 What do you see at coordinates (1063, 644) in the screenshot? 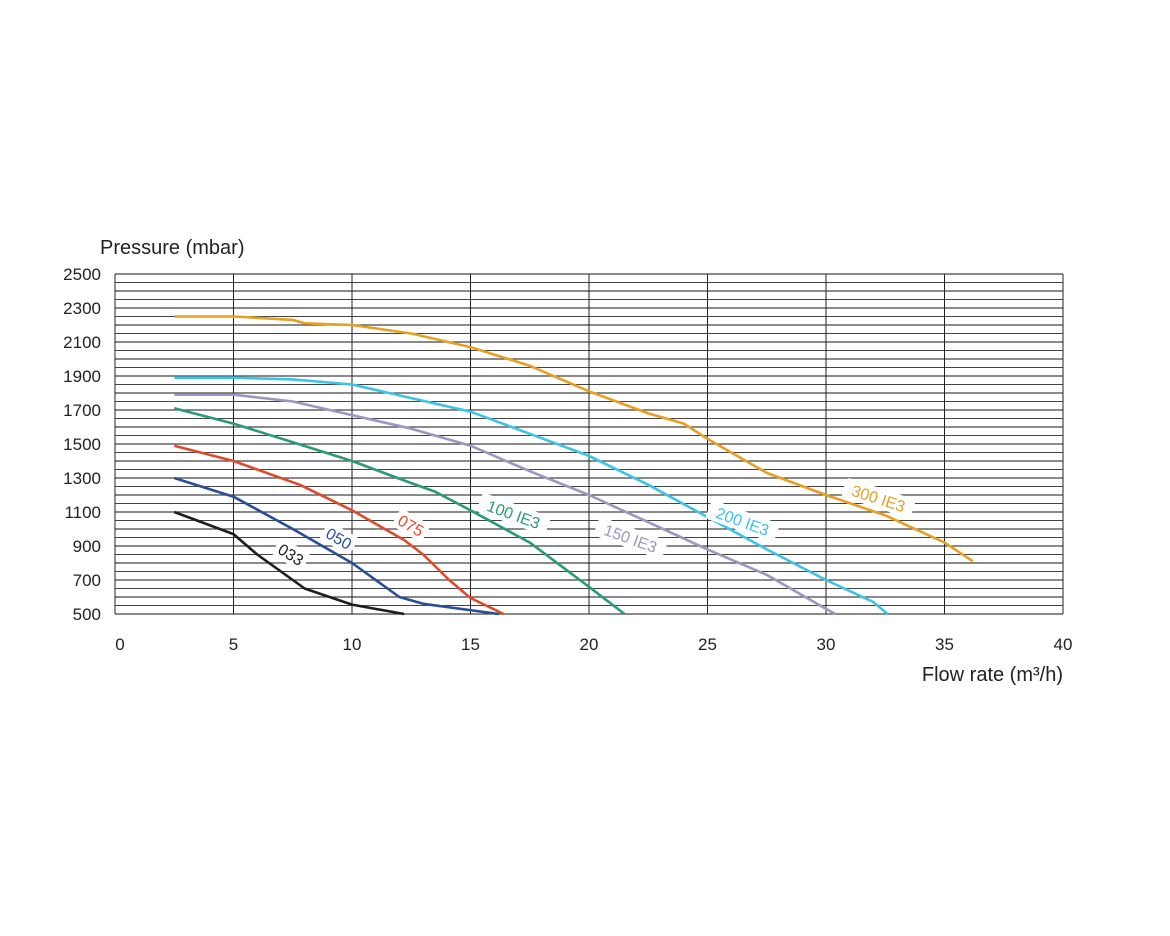
I see `x-tick-label: 40` at bounding box center [1063, 644].